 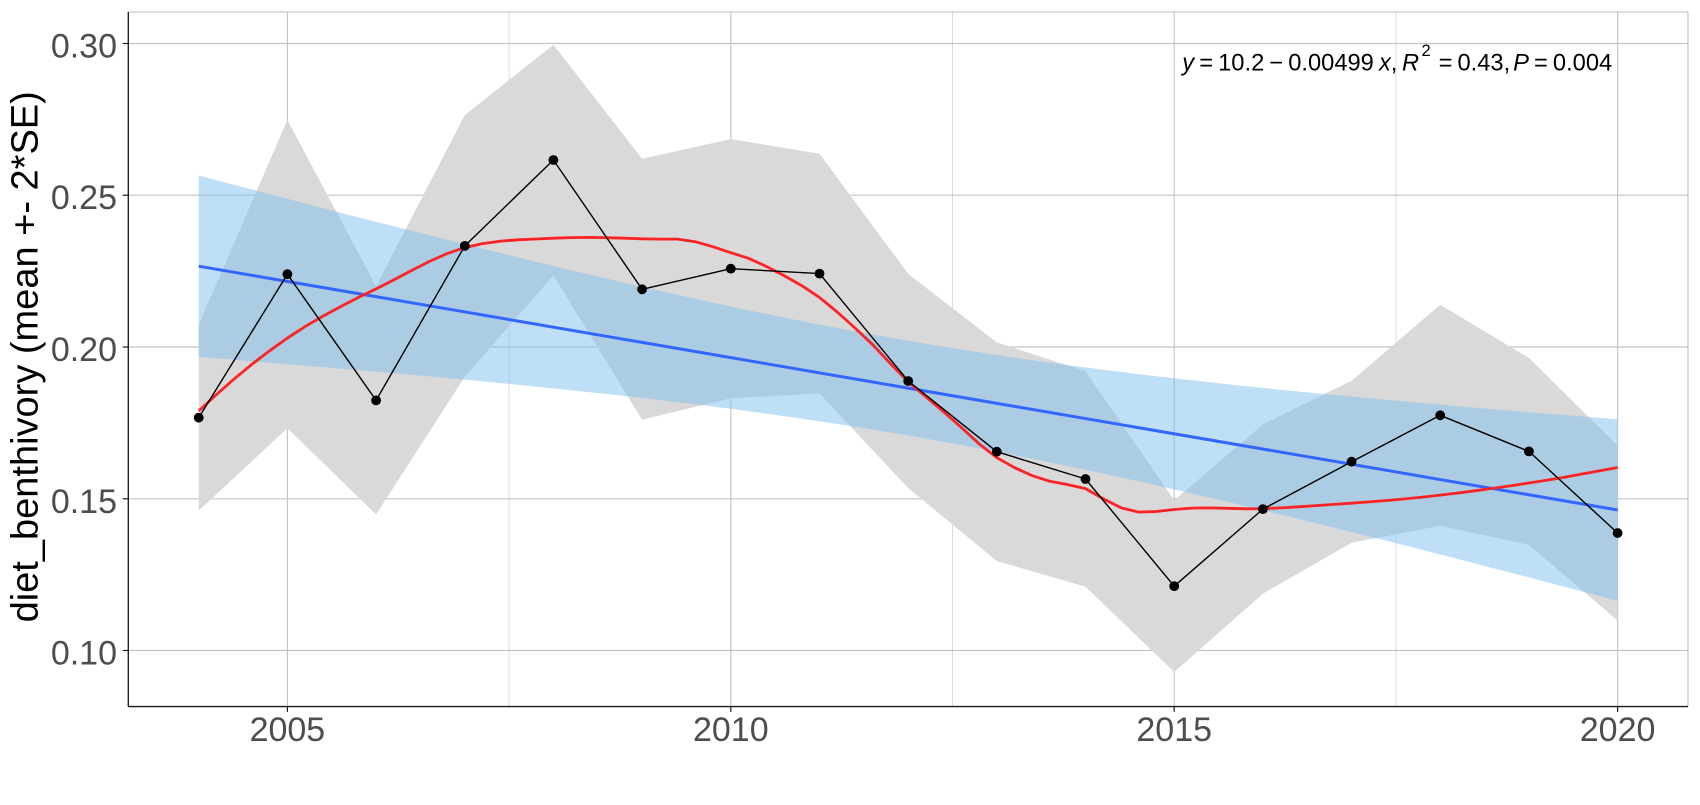 I want to click on svg-text: = 0.43,, so click(x=1475, y=64).